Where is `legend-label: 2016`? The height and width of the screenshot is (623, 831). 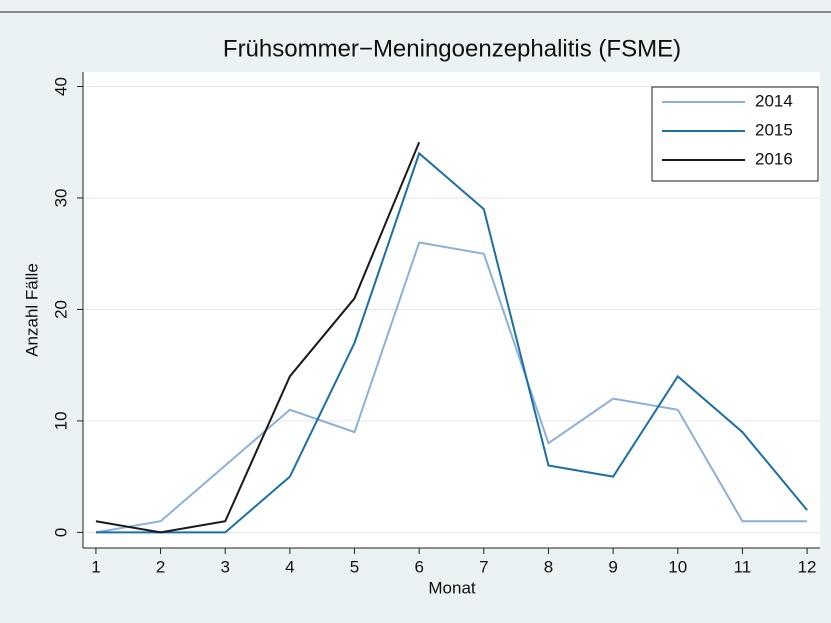 legend-label: 2016 is located at coordinates (774, 158).